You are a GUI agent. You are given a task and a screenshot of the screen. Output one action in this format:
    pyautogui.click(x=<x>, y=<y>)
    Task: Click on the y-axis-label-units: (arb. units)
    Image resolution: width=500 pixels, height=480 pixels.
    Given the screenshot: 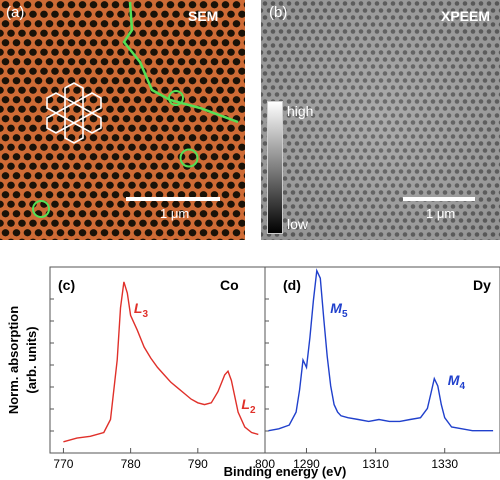 What is the action you would take?
    pyautogui.click(x=31, y=359)
    